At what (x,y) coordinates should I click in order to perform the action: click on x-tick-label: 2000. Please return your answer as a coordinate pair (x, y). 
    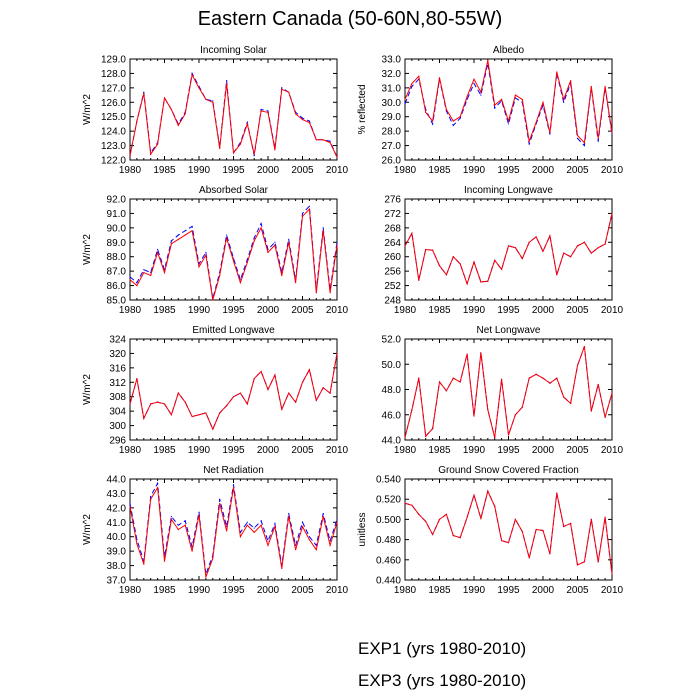
    Looking at the image, I should click on (543, 310).